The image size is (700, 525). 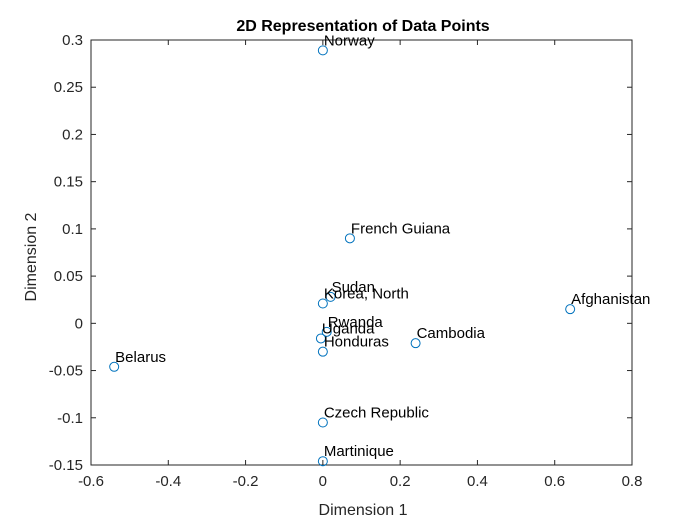 What do you see at coordinates (66, 465) in the screenshot?
I see `y-tick-label: -0.15` at bounding box center [66, 465].